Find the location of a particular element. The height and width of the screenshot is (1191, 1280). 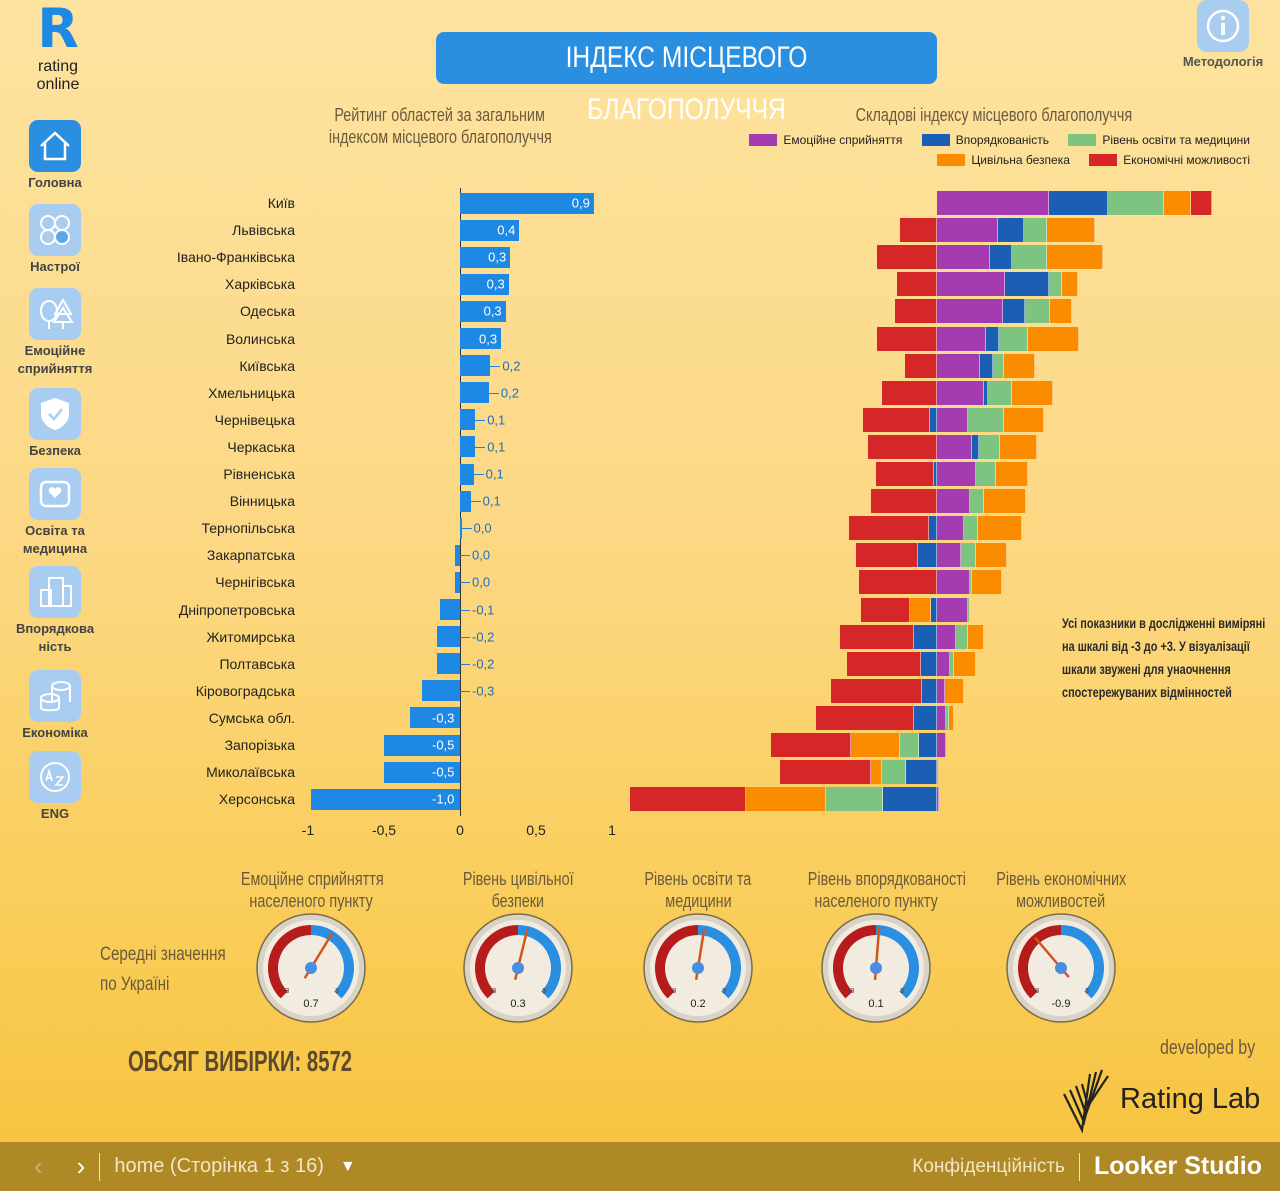

legend-safety: Цивільна безпека is located at coordinates (1003, 160).